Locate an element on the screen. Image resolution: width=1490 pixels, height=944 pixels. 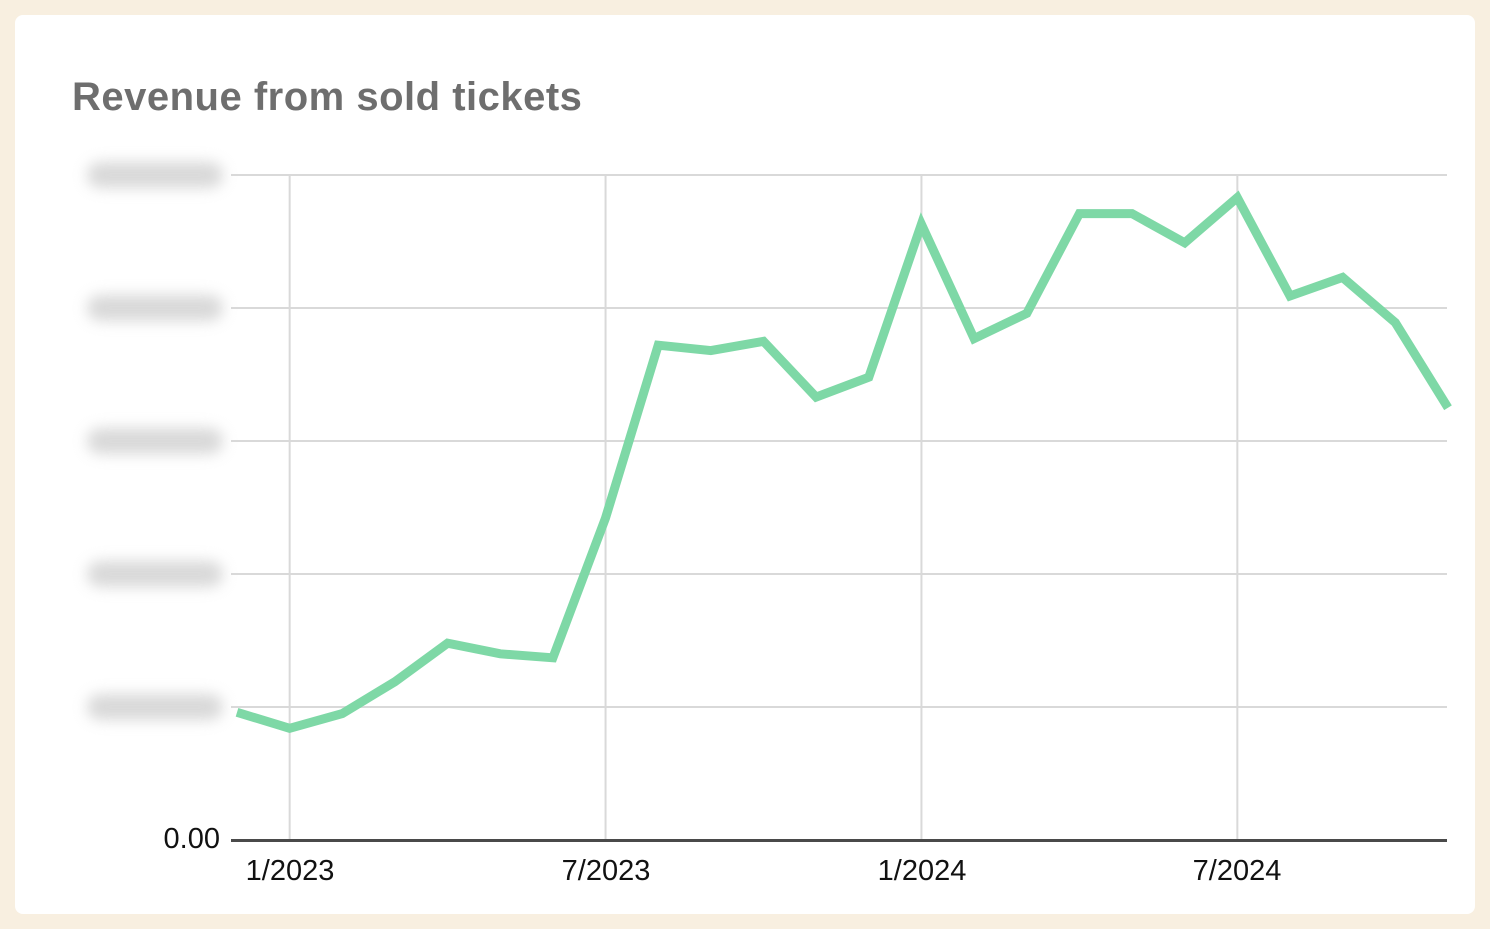
chart-title: Revenue from sold tickets is located at coordinates (327, 97).